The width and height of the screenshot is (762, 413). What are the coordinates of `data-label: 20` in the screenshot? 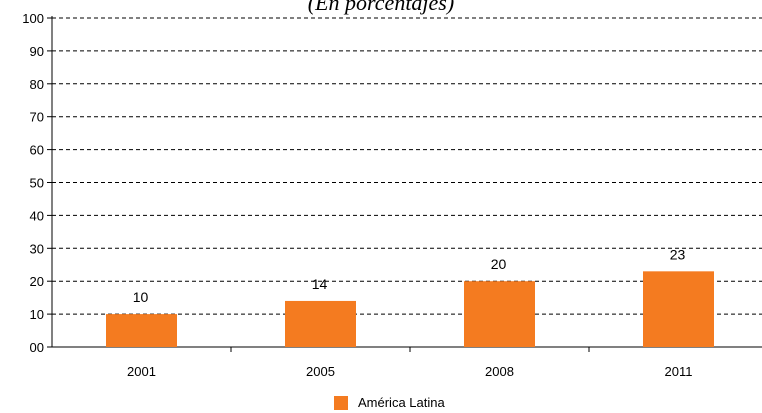 It's located at (499, 264).